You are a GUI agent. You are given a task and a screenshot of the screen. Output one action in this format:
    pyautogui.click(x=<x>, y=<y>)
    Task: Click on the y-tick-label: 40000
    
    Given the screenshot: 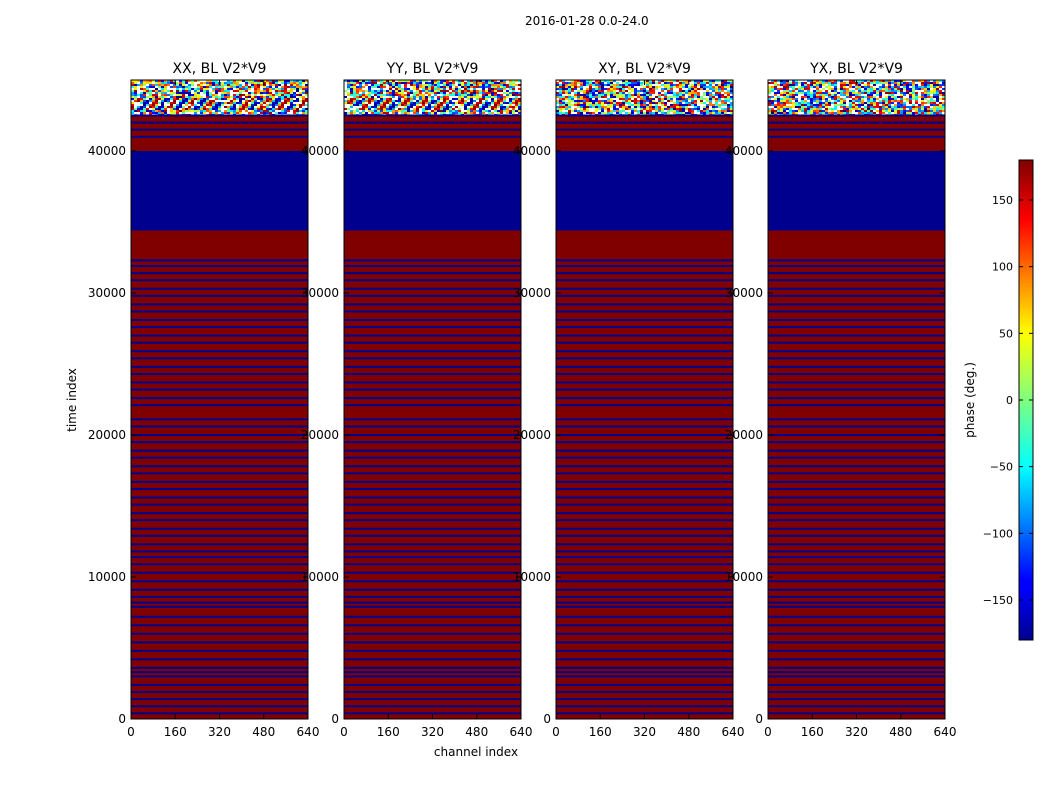 What is the action you would take?
    pyautogui.click(x=107, y=151)
    